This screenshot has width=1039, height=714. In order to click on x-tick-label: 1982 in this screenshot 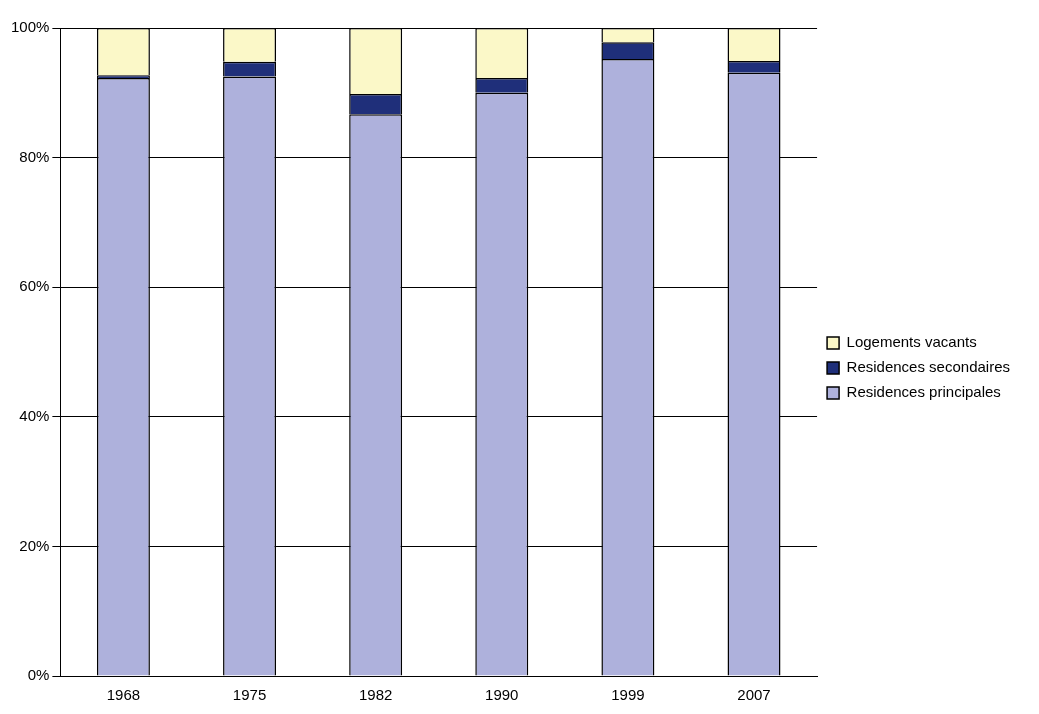, I will do `click(375, 695)`.